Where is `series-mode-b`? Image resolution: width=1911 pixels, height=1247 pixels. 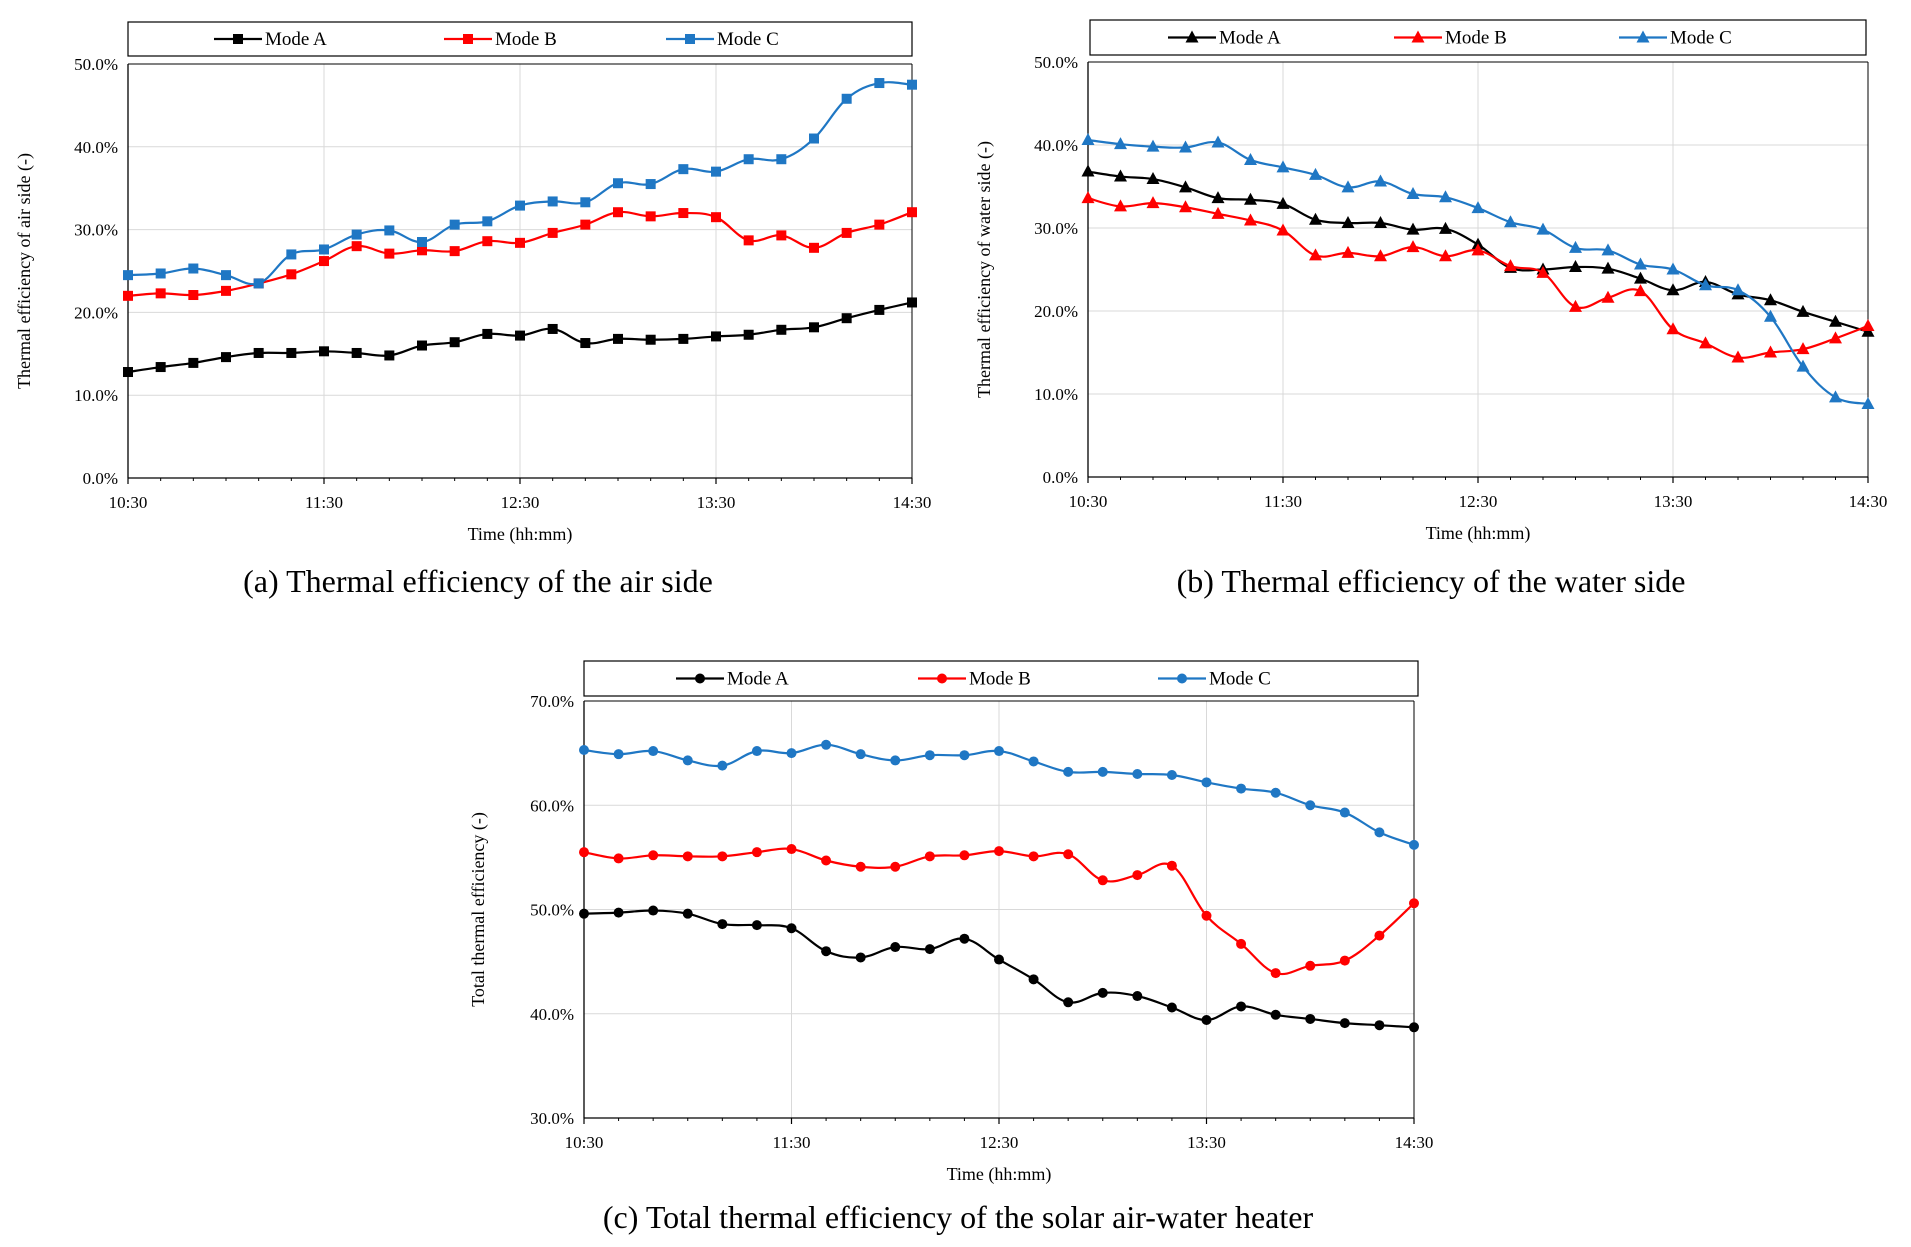 series-mode-b is located at coordinates (1478, 277).